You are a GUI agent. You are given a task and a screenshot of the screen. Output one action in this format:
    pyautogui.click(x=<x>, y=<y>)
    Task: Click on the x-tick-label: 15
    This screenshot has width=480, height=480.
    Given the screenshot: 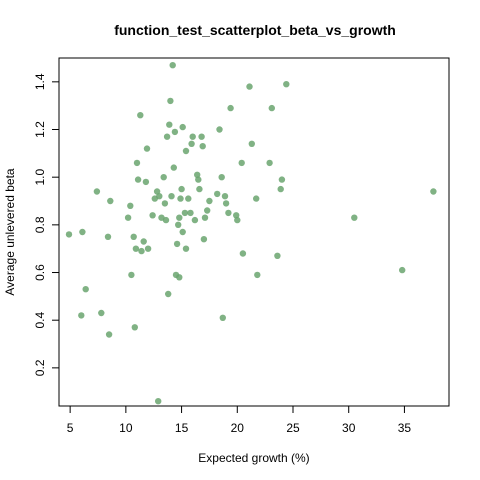 What is the action you would take?
    pyautogui.click(x=182, y=428)
    